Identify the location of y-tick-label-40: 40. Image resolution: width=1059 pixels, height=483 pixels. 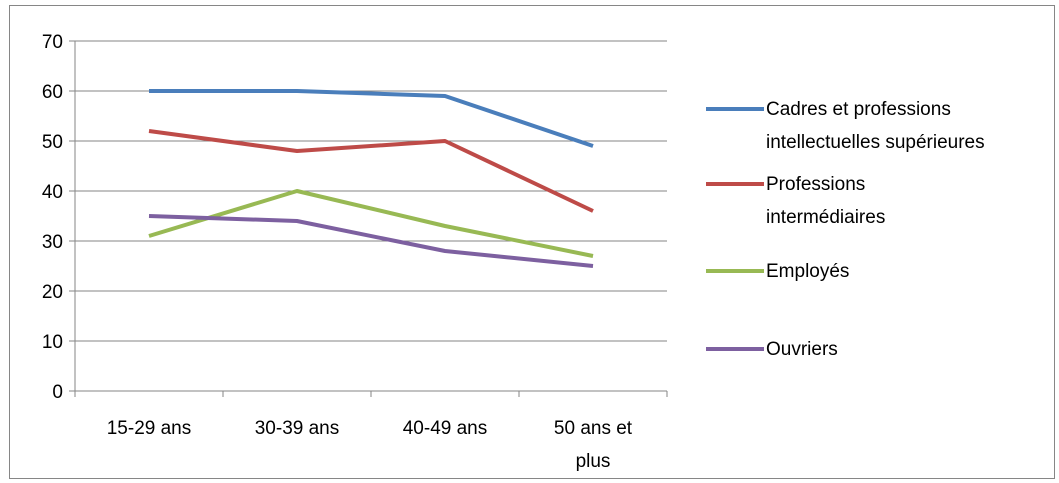
(52, 192).